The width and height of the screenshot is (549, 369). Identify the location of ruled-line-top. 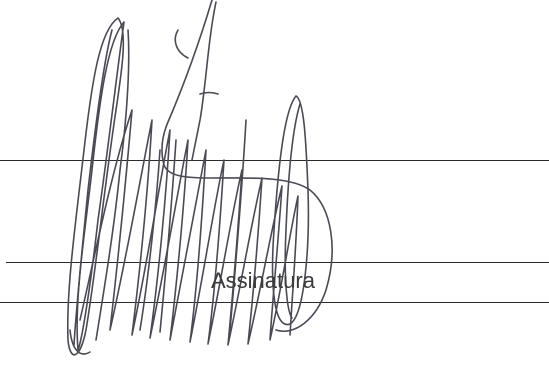
(274, 160).